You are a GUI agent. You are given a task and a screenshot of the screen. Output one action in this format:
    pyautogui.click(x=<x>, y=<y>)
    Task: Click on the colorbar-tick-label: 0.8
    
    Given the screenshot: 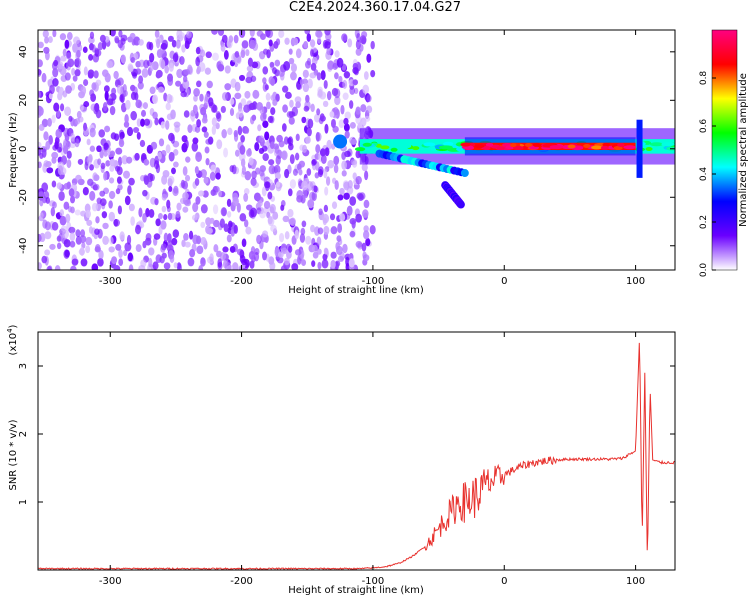 What is the action you would take?
    pyautogui.click(x=704, y=78)
    